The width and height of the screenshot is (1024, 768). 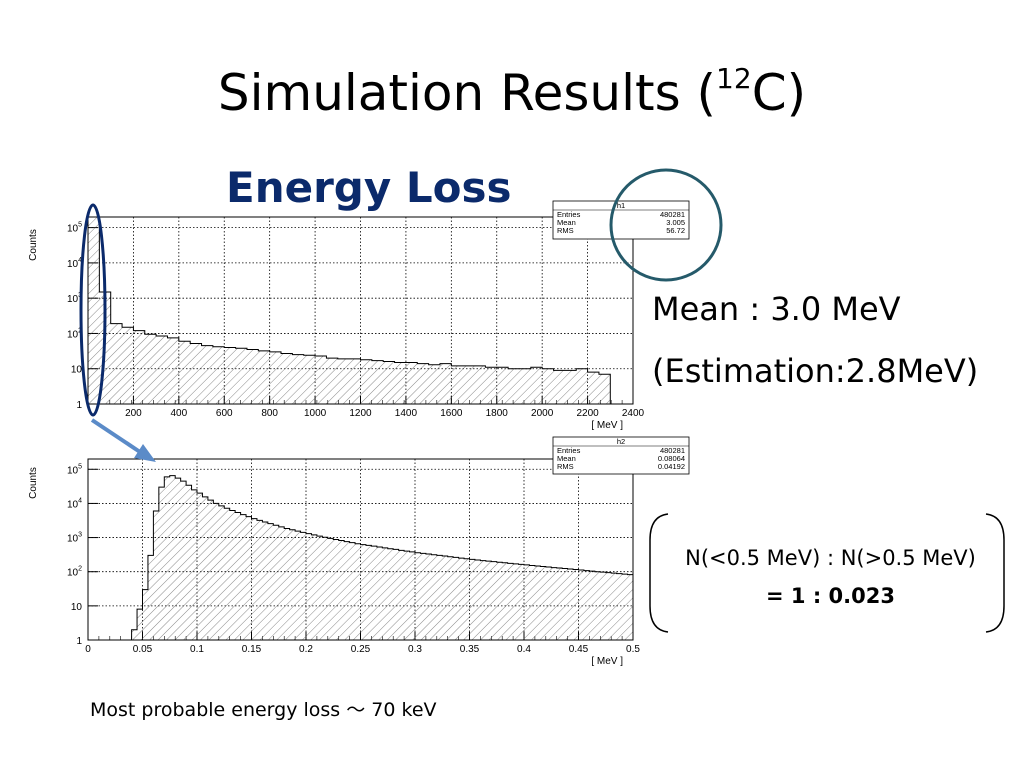 What do you see at coordinates (587, 413) in the screenshot?
I see `x-tick-label: 2200` at bounding box center [587, 413].